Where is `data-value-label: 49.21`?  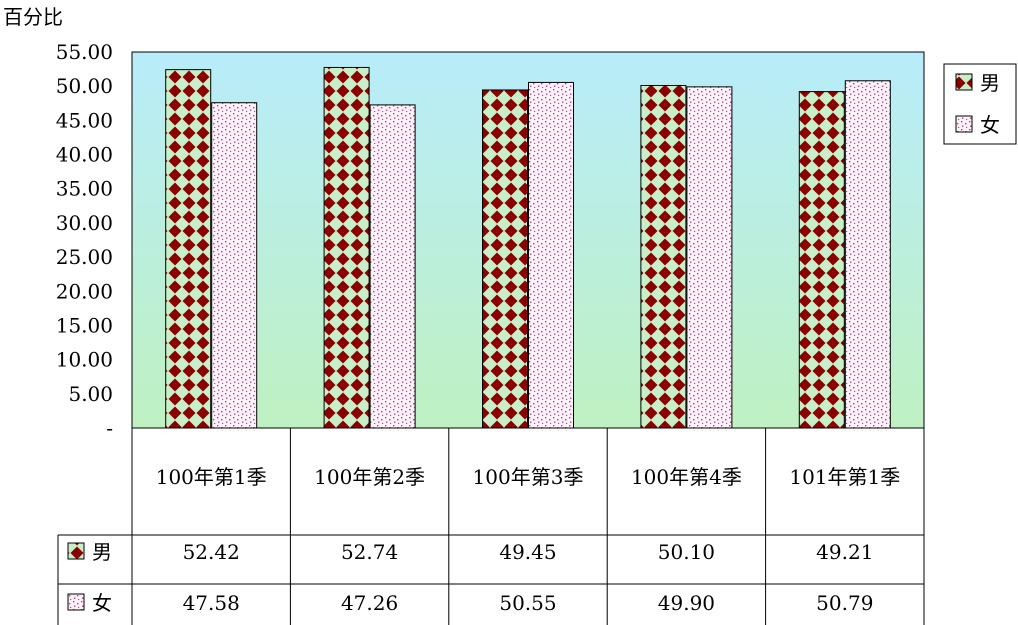 data-value-label: 49.21 is located at coordinates (844, 552).